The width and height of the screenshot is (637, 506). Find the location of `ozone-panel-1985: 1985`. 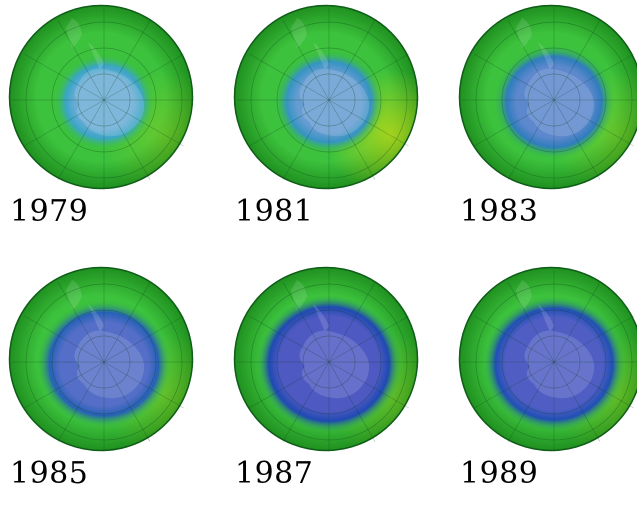

ozone-panel-1985: 1985 is located at coordinates (103, 386).